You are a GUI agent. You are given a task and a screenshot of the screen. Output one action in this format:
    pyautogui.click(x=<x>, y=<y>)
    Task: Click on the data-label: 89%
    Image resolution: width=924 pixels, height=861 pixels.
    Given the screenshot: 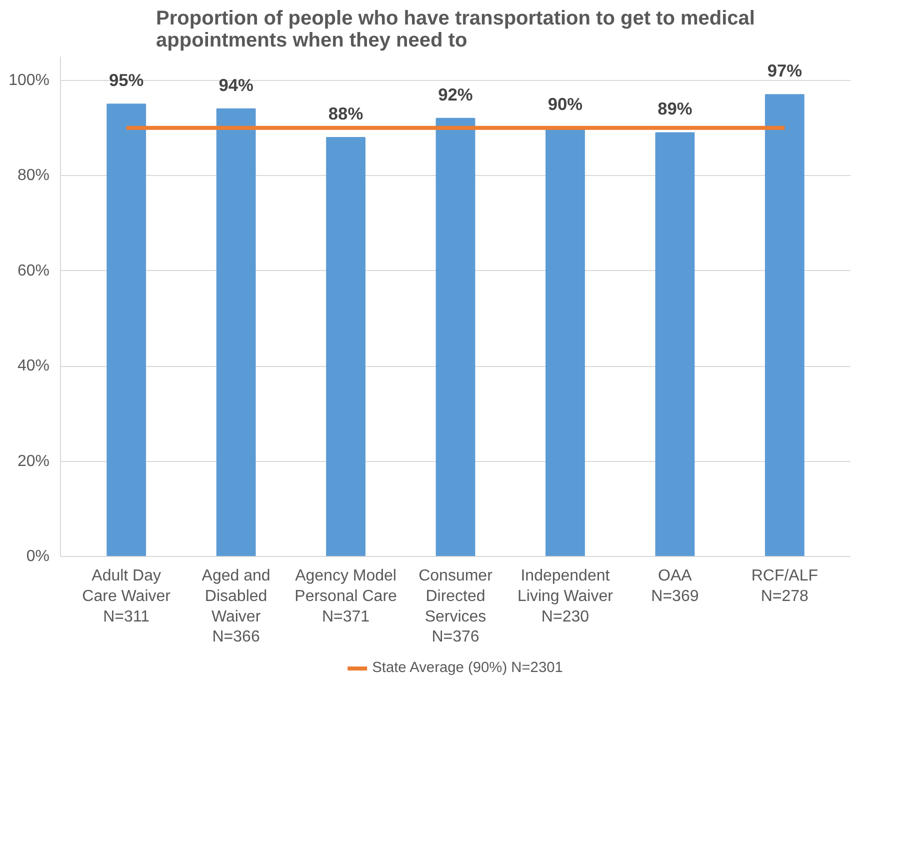 What is the action you would take?
    pyautogui.click(x=675, y=108)
    